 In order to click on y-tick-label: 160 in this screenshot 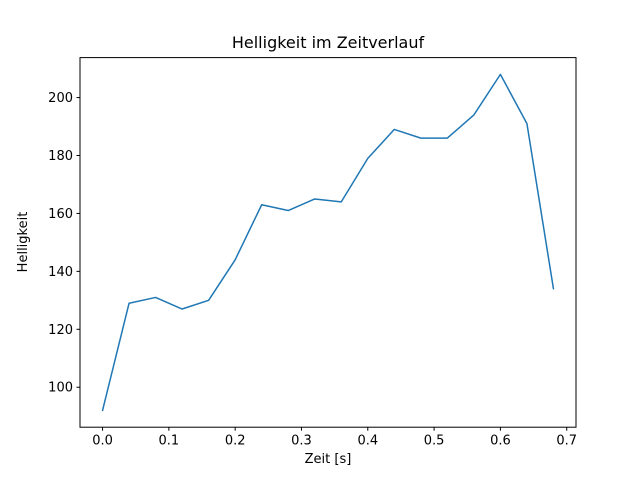, I will do `click(60, 214)`.